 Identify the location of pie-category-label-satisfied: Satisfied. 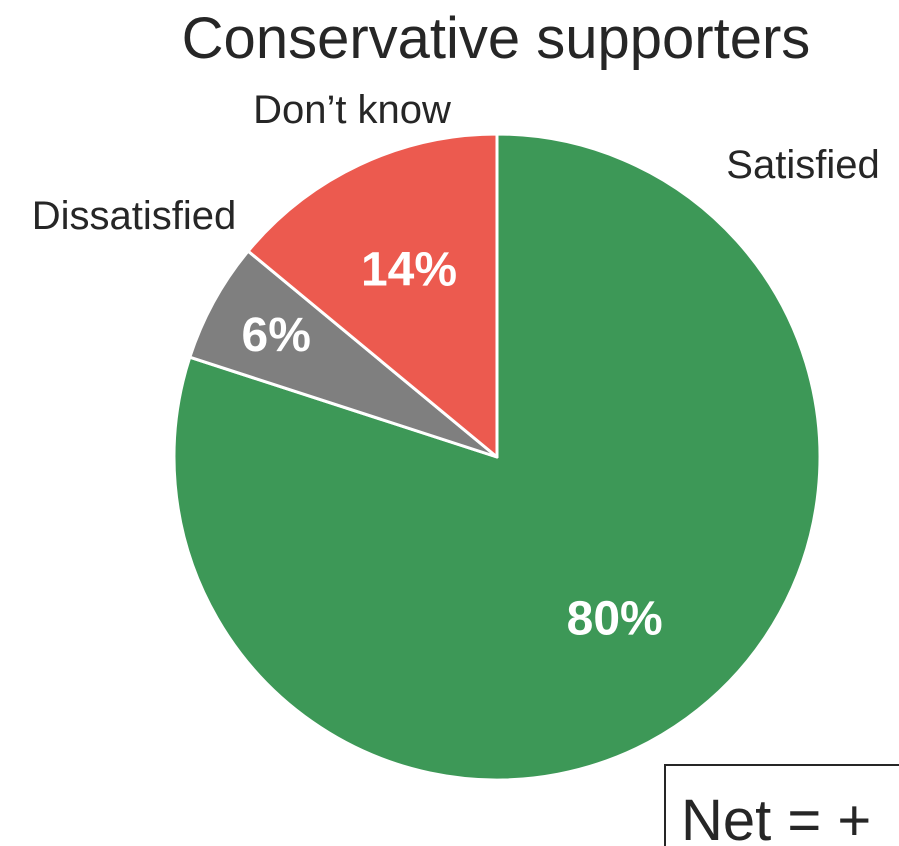
(802, 165).